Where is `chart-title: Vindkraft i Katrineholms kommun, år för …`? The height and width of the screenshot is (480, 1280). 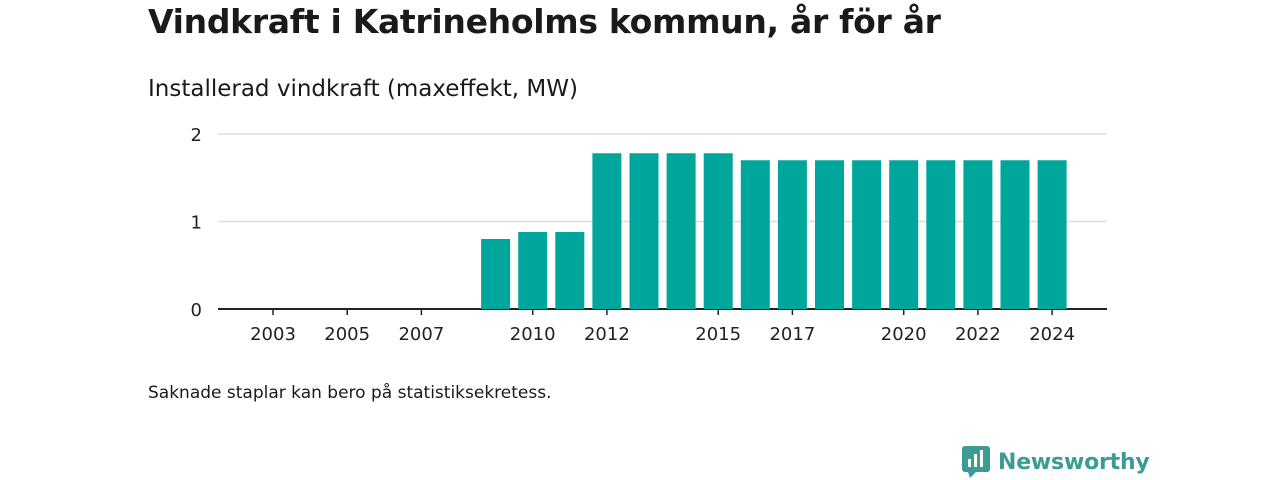 chart-title: Vindkraft i Katrineholms kommun, år för … is located at coordinates (544, 21).